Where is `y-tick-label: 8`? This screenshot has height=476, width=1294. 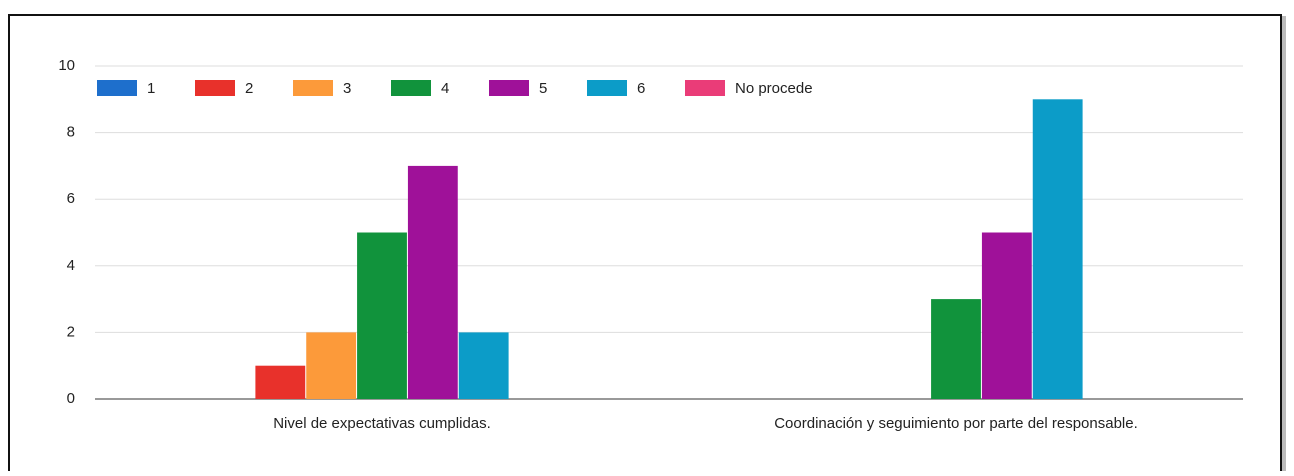 y-tick-label: 8 is located at coordinates (71, 132).